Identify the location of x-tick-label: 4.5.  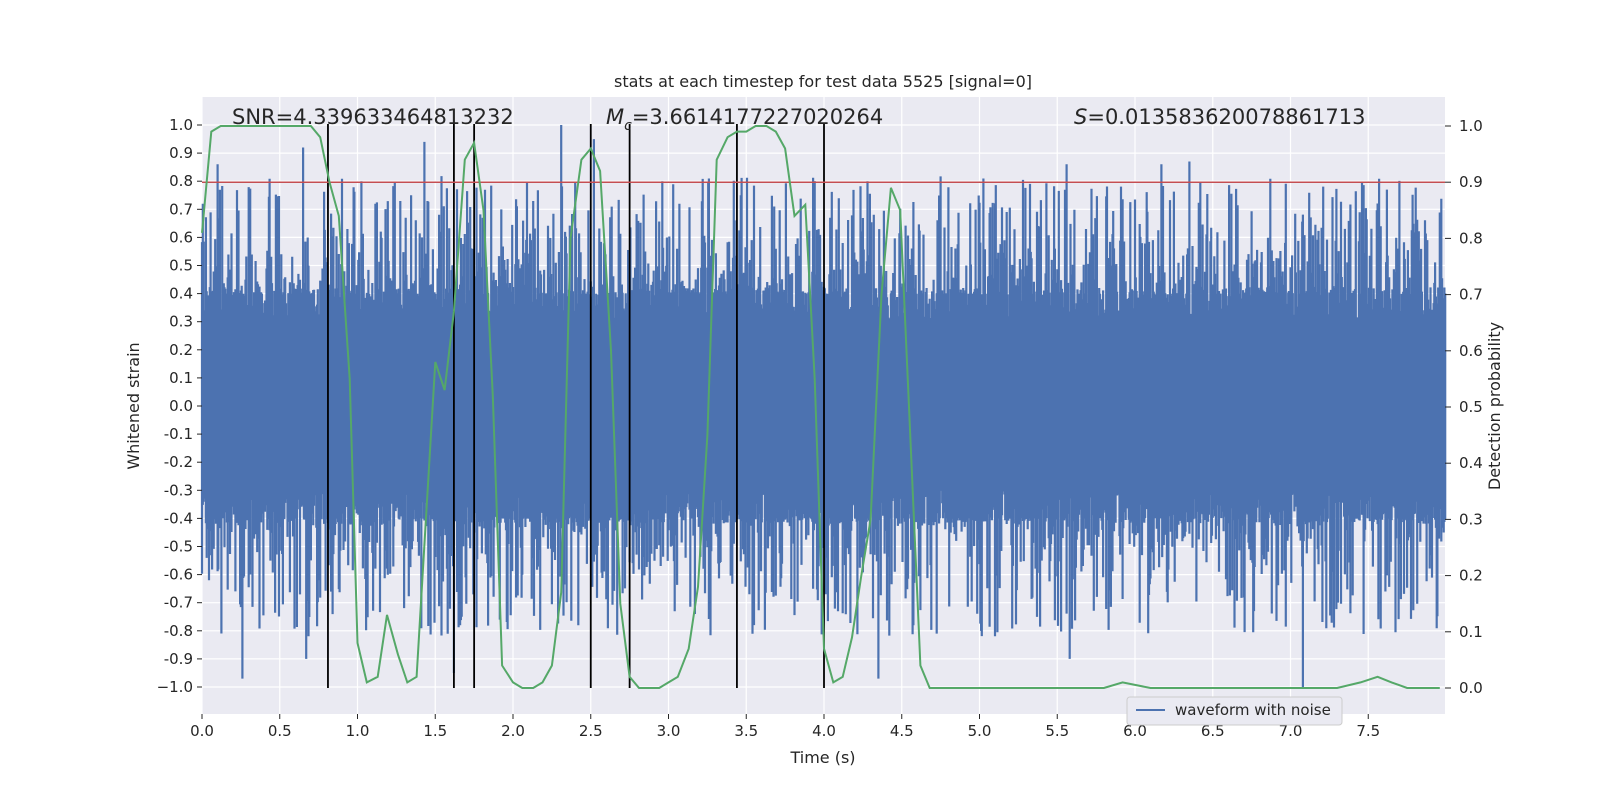
(902, 731).